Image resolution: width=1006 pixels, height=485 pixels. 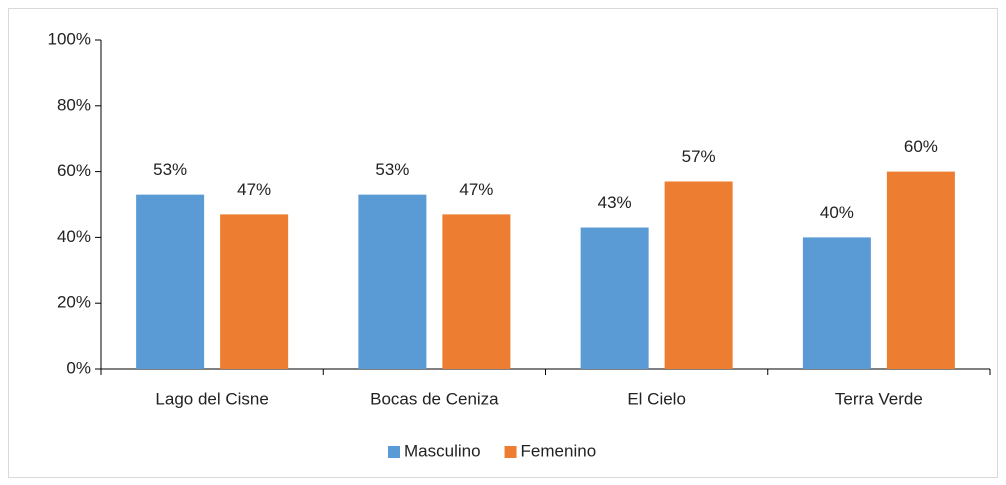 I want to click on y-tick-label: 20%, so click(x=74, y=302).